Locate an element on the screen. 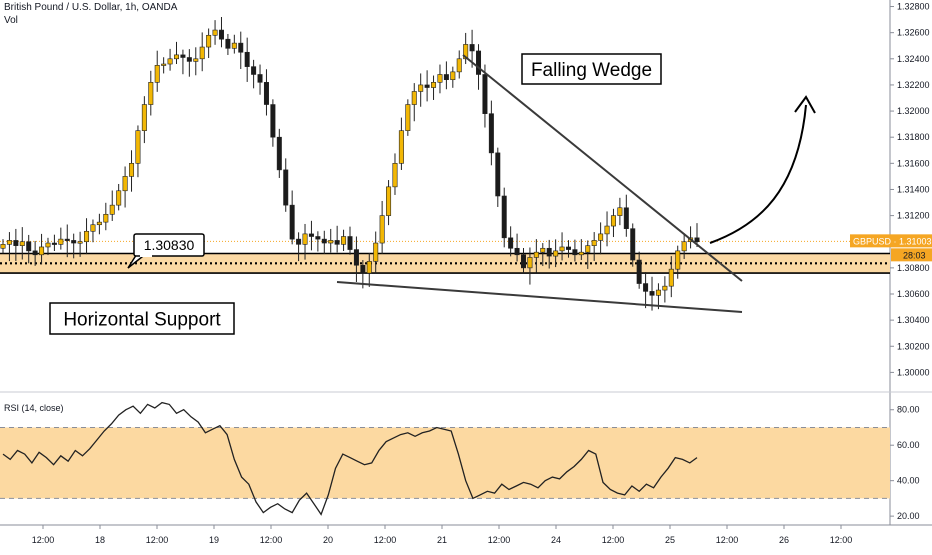 This screenshot has width=932, height=555. horizontal-support-label-text: Horizontal Support is located at coordinates (142, 319).